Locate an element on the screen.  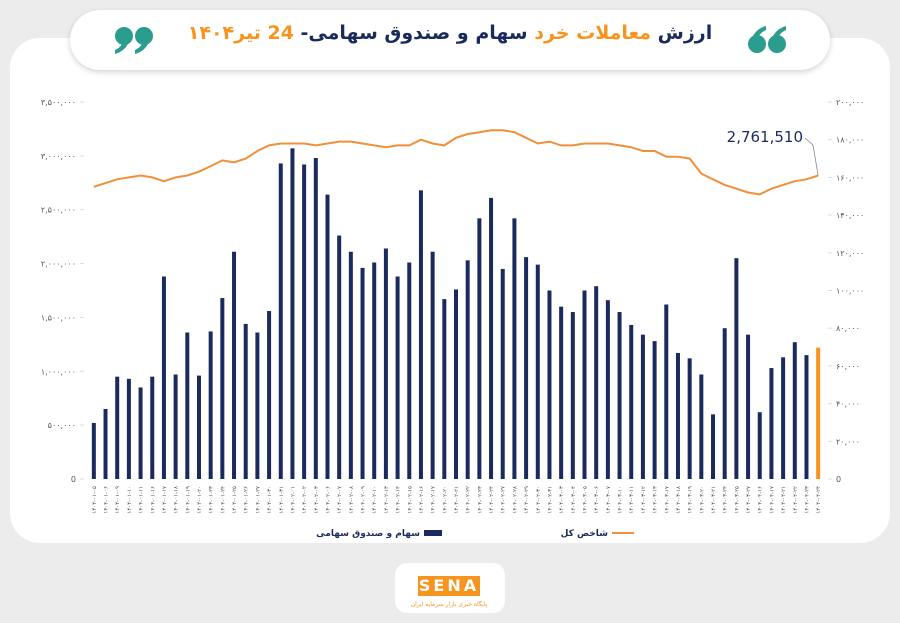
x-tick-label: ۱۴۰۴-۰۳-۰۴ is located at coordinates (574, 500).